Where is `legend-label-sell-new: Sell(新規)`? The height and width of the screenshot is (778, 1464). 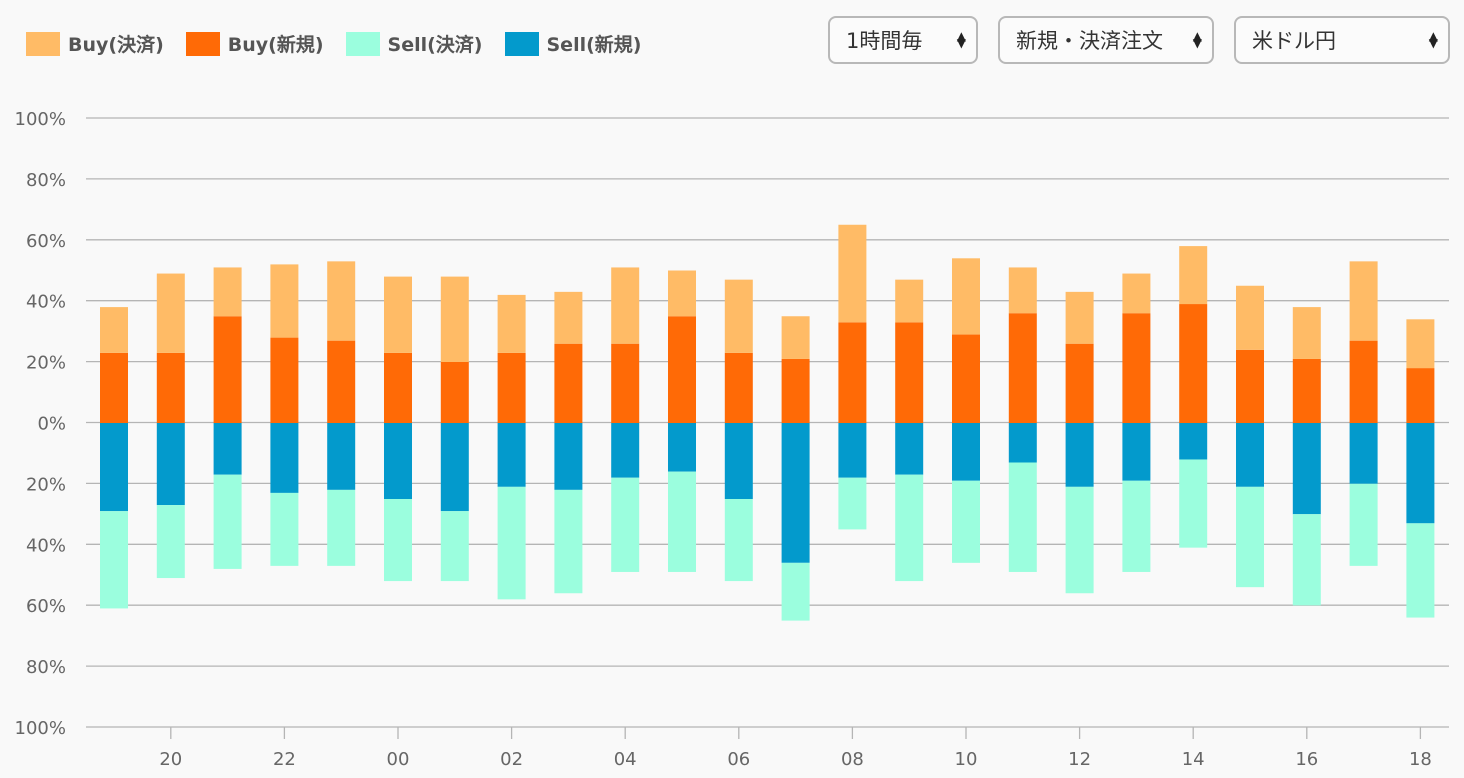
legend-label-sell-new: Sell(新規) is located at coordinates (594, 45).